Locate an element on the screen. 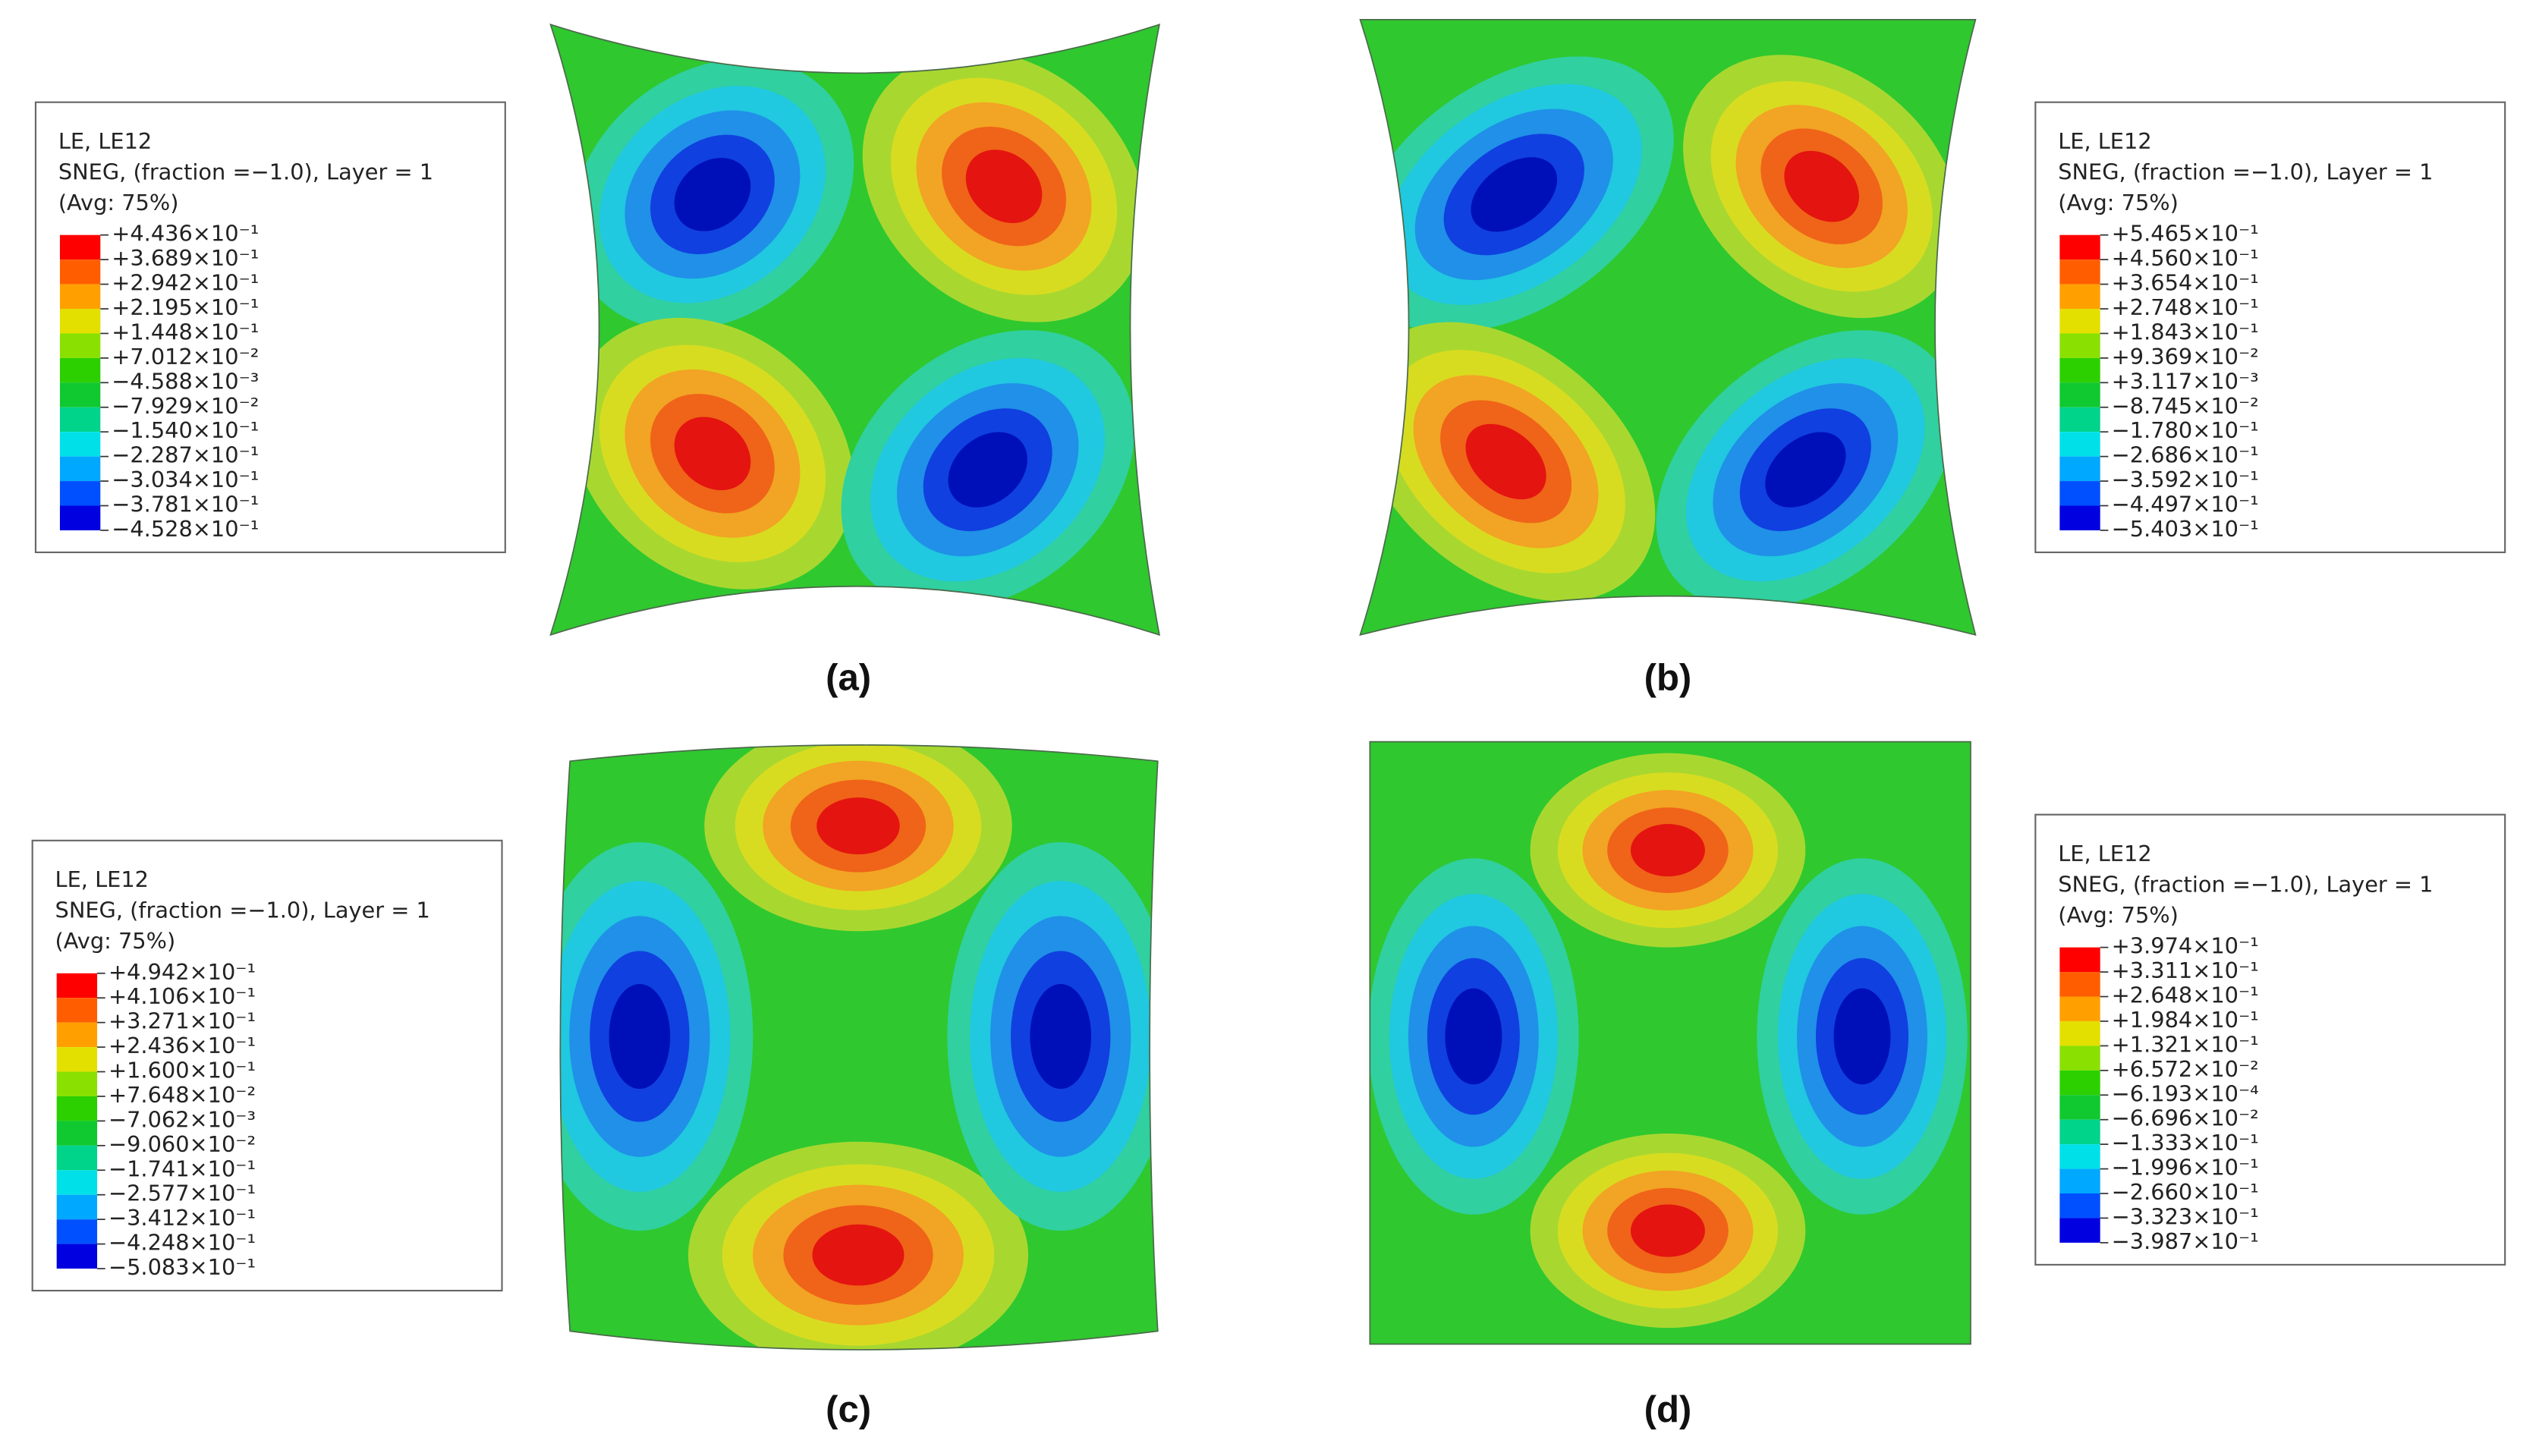  legend-level: +4.560×10⁻¹ is located at coordinates (2185, 258).